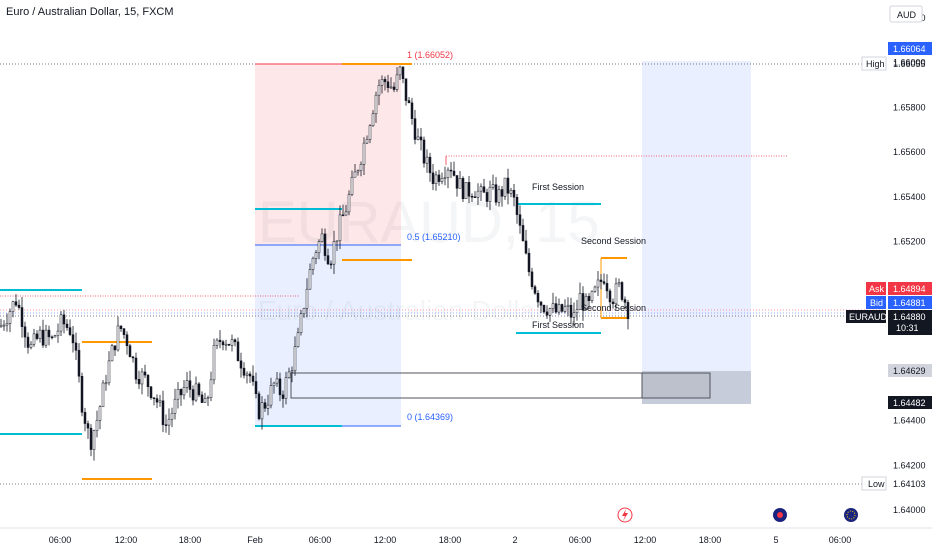 Image resolution: width=932 pixels, height=550 pixels. I want to click on ask-label-box, so click(876, 288).